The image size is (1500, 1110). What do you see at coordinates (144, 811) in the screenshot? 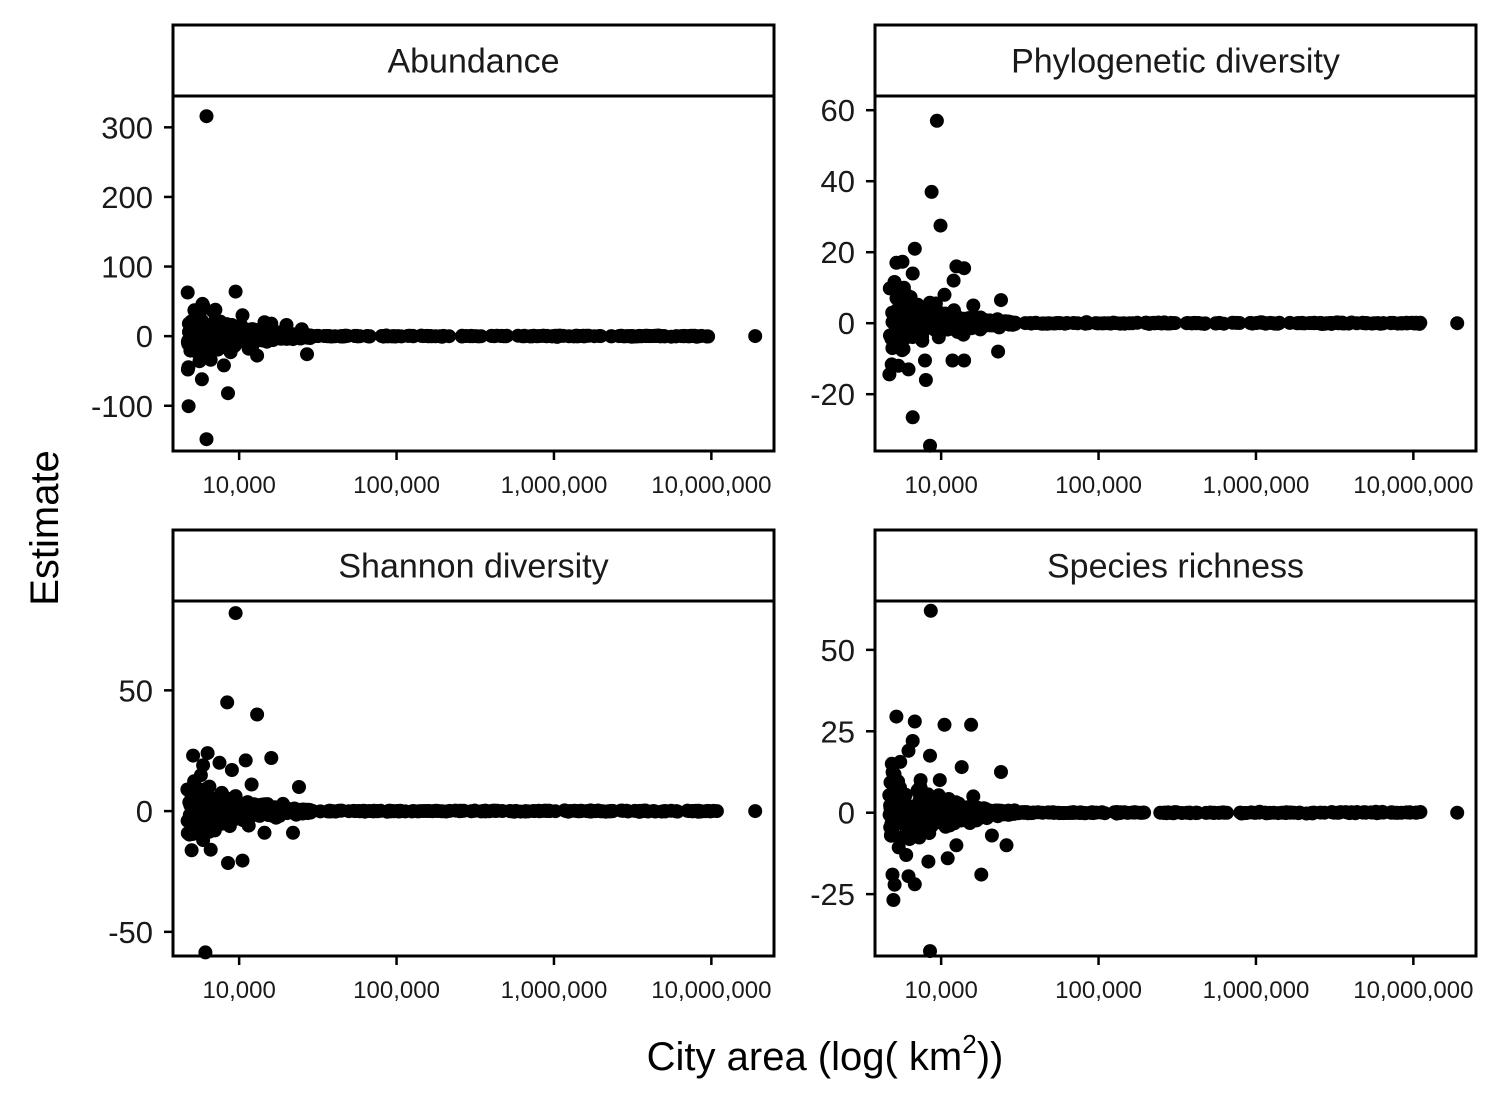
I see `shannon-diversity-ytick-label: 0` at bounding box center [144, 811].